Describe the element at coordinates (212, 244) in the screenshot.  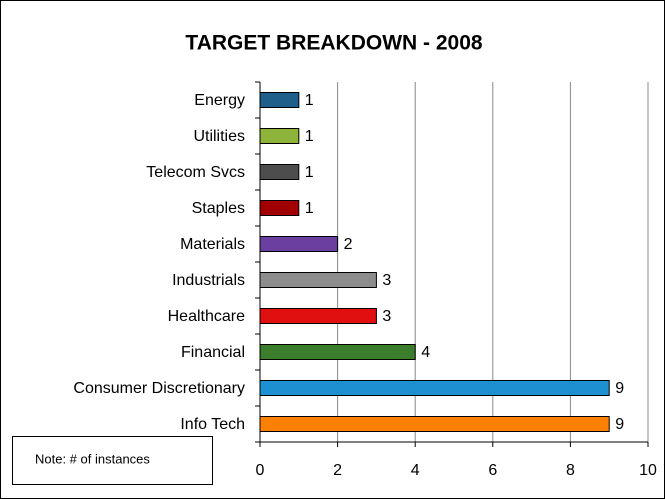
I see `y-tick-label: Materials` at that location.